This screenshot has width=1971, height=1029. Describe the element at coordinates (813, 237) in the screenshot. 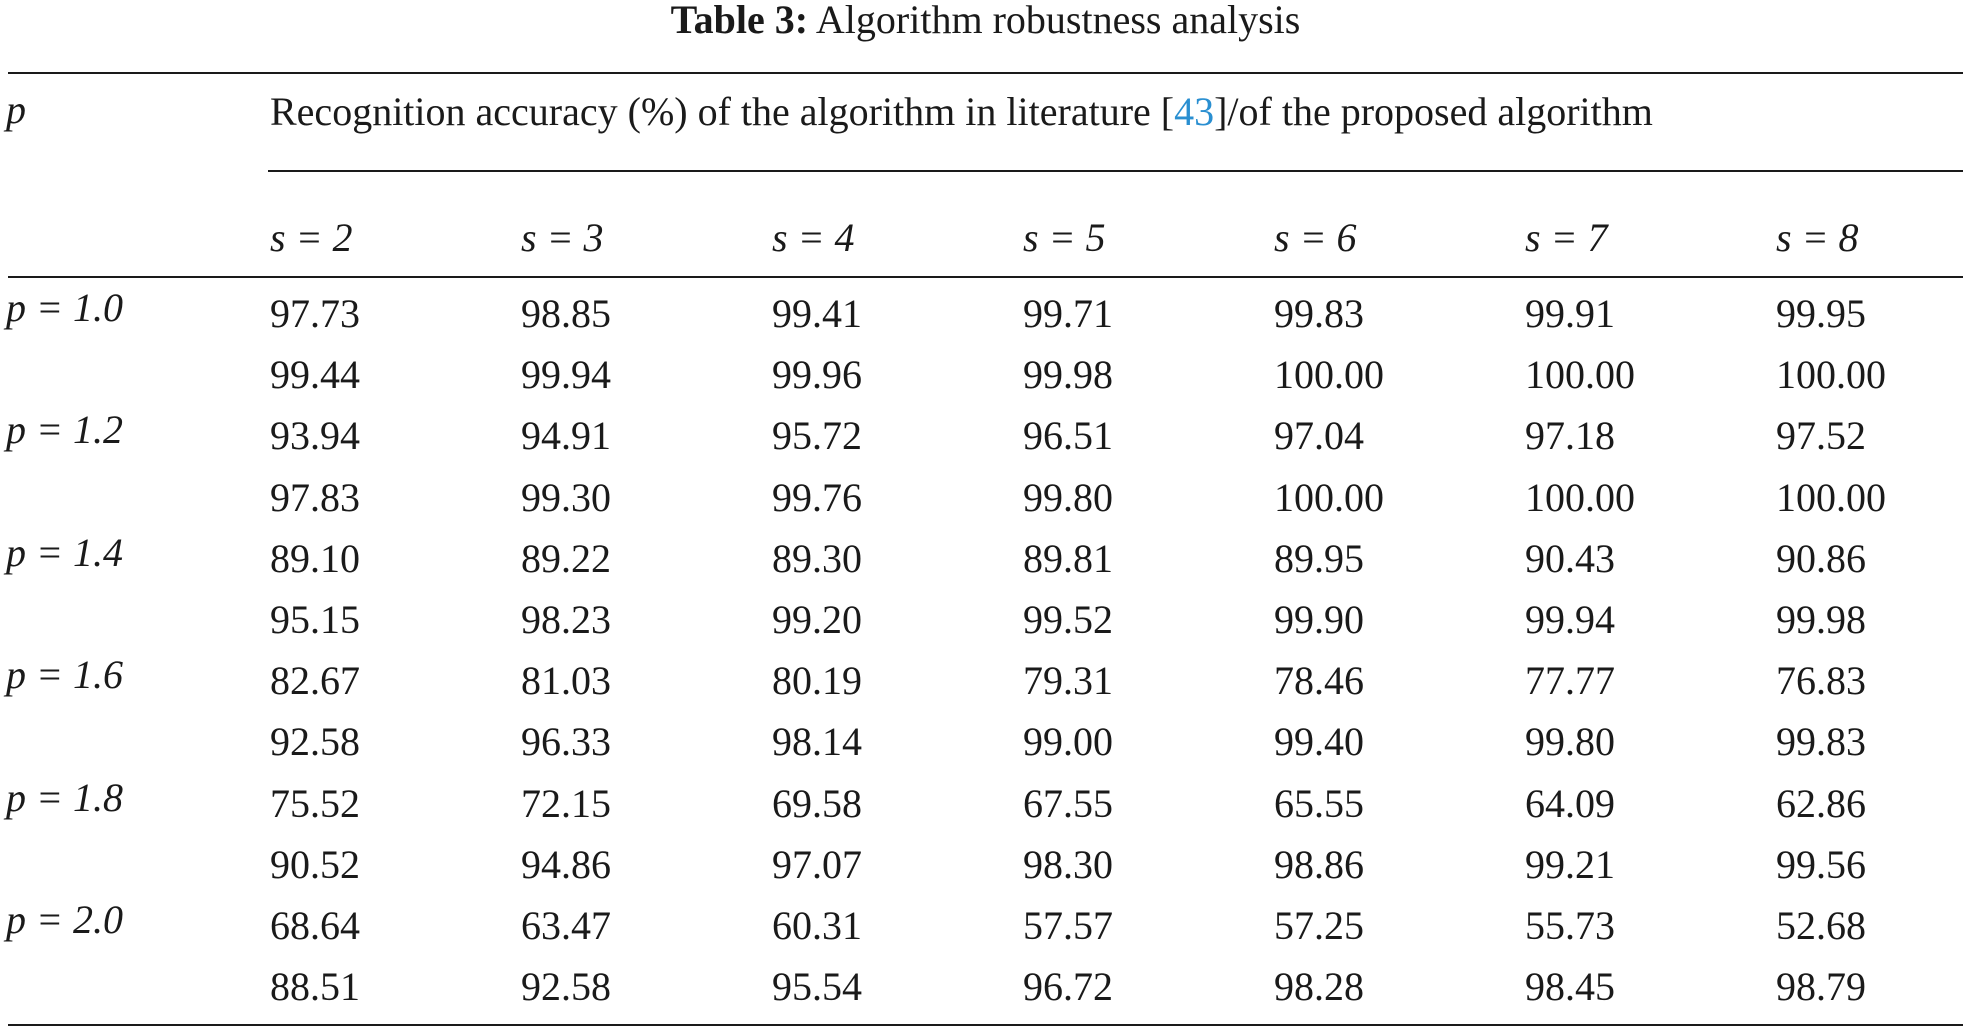

I see `column-header-s-4: s = 4` at that location.